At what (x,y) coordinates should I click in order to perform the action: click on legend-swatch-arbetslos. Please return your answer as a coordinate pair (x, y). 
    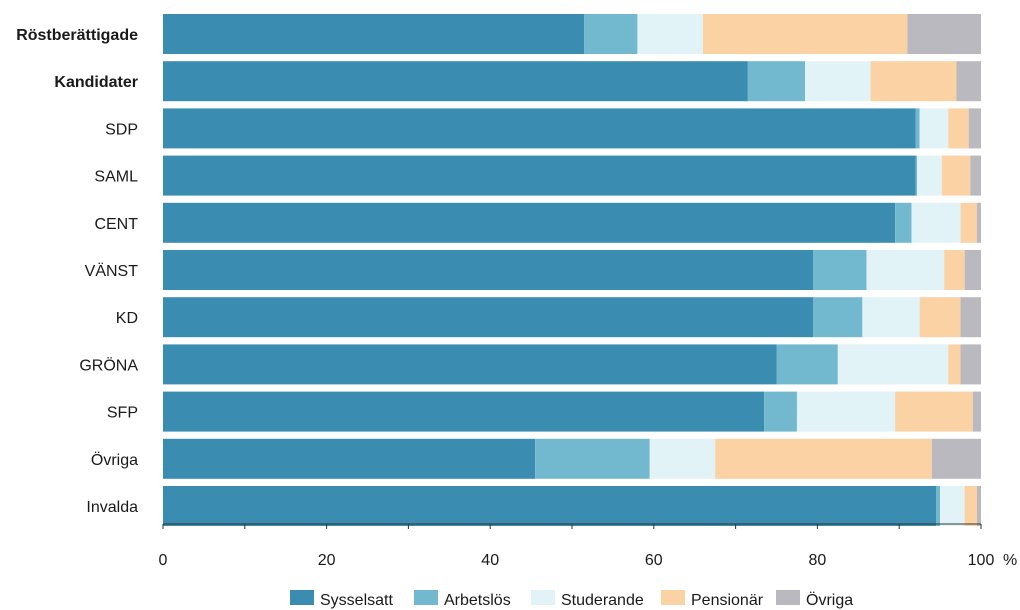
    Looking at the image, I should click on (426, 597).